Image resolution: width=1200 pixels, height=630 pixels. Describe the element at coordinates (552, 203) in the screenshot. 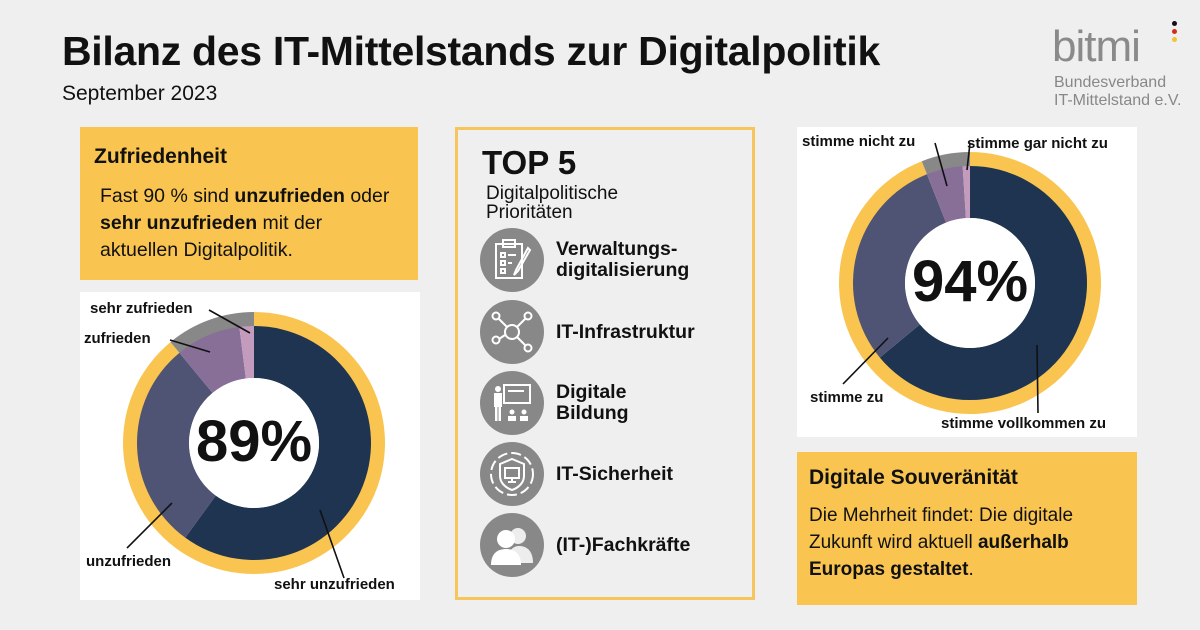

I see `top5-subheading: Digitalpolitische Prioritäten` at that location.